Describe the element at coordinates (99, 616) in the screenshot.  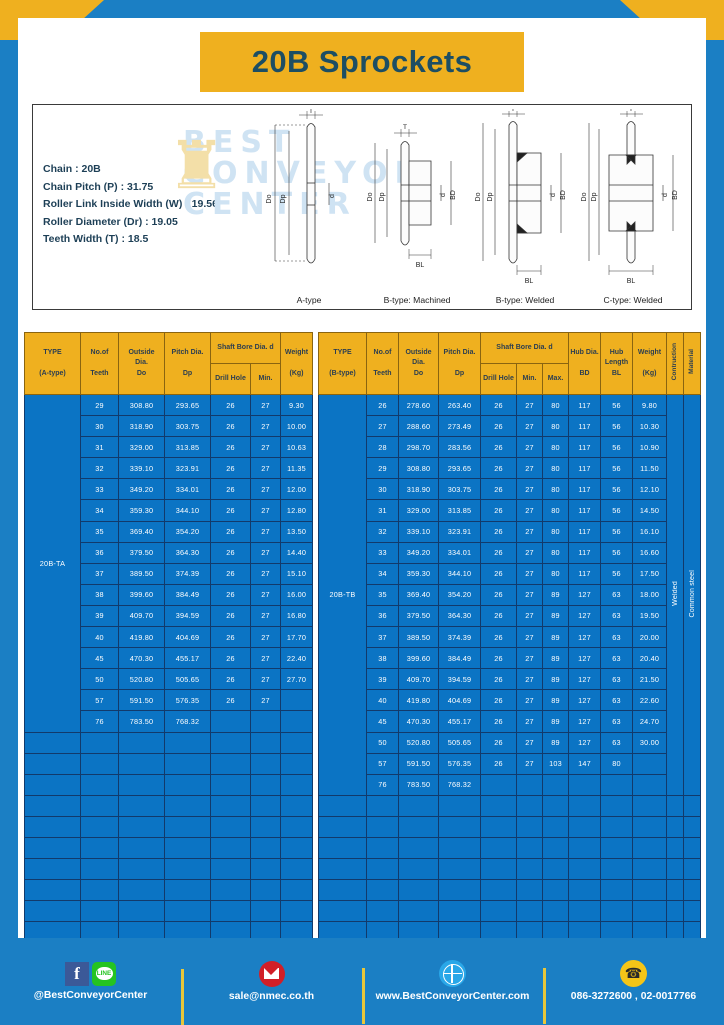
I see `cell-0: 39` at that location.